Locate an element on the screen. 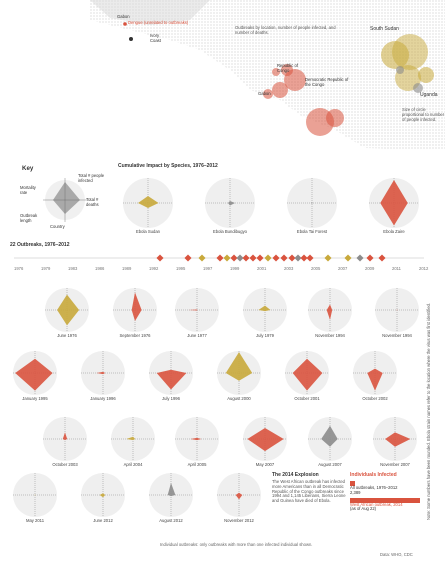 The image size is (448, 561). credit: Data: WHO, CDC is located at coordinates (396, 554).